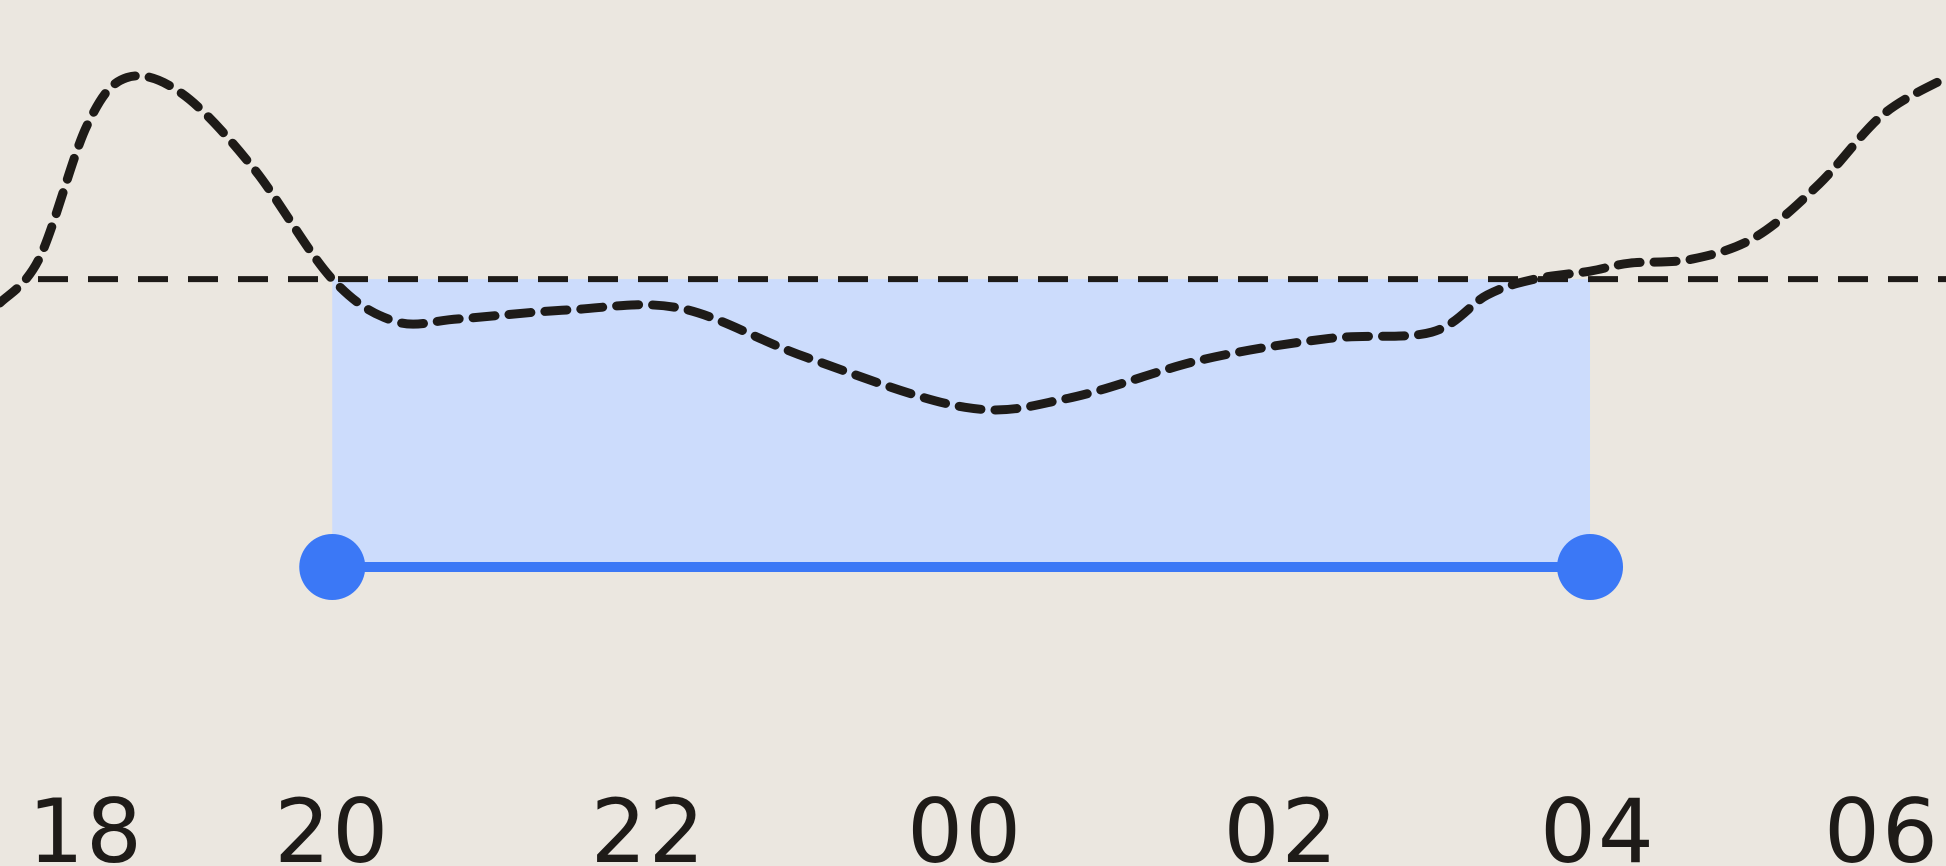 This screenshot has height=866, width=1946. Describe the element at coordinates (86, 823) in the screenshot. I see `x-tick-label: 18` at that location.